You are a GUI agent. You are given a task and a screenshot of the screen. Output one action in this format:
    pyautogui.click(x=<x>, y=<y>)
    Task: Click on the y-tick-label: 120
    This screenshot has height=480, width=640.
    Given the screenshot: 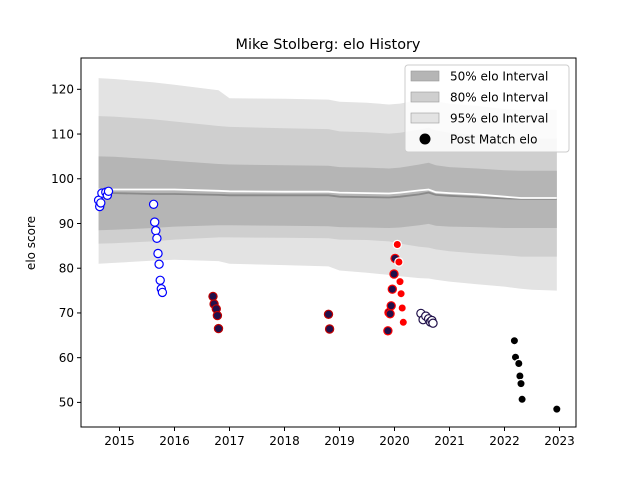 What is the action you would take?
    pyautogui.click(x=62, y=90)
    